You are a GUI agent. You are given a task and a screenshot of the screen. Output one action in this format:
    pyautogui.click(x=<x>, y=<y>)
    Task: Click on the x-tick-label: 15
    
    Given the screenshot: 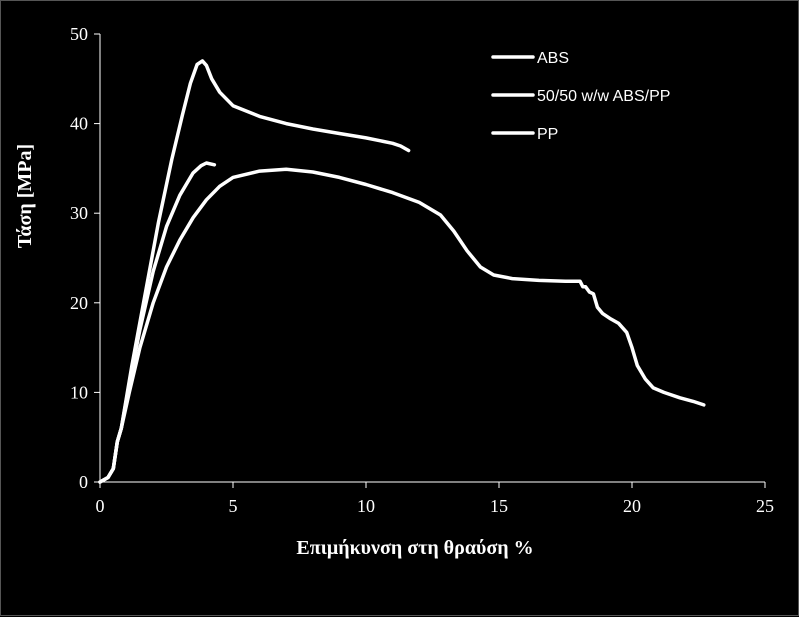 What is the action you would take?
    pyautogui.click(x=499, y=506)
    